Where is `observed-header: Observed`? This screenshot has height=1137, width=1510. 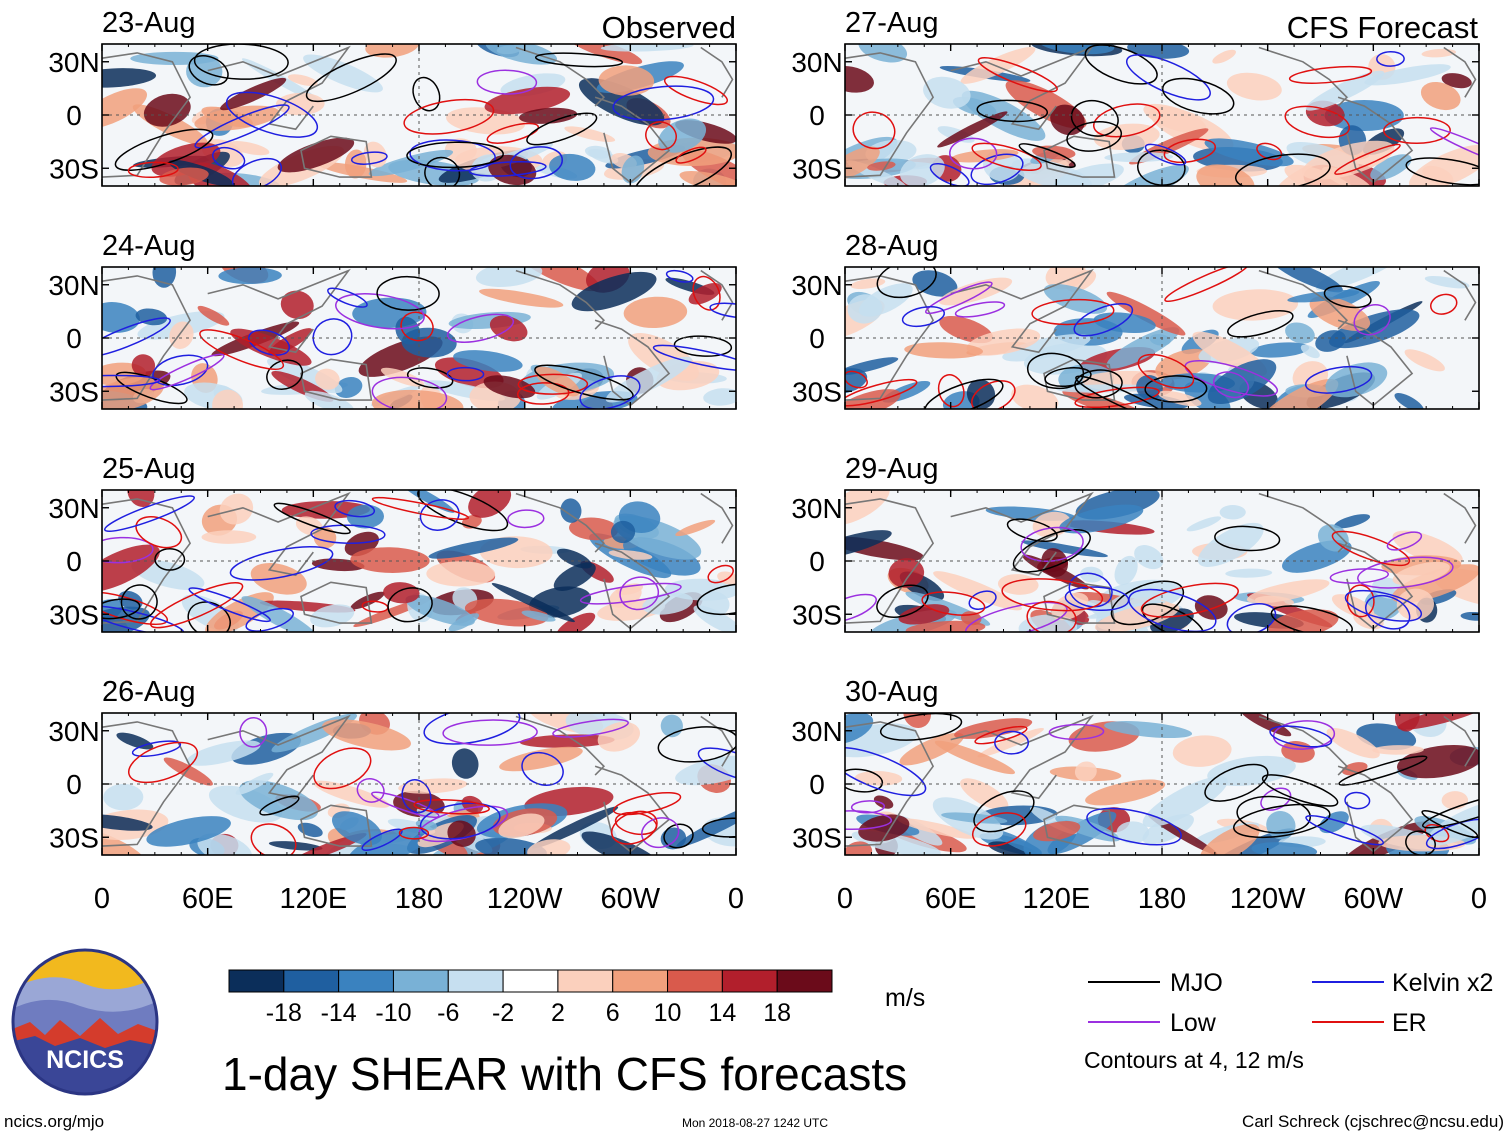 observed-header: Observed is located at coordinates (669, 27).